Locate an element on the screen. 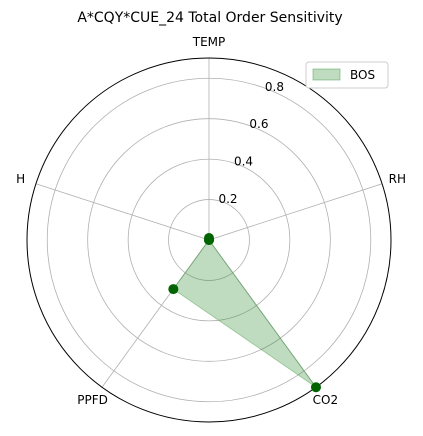 The width and height of the screenshot is (423, 436). data-point-co2 is located at coordinates (315, 387).